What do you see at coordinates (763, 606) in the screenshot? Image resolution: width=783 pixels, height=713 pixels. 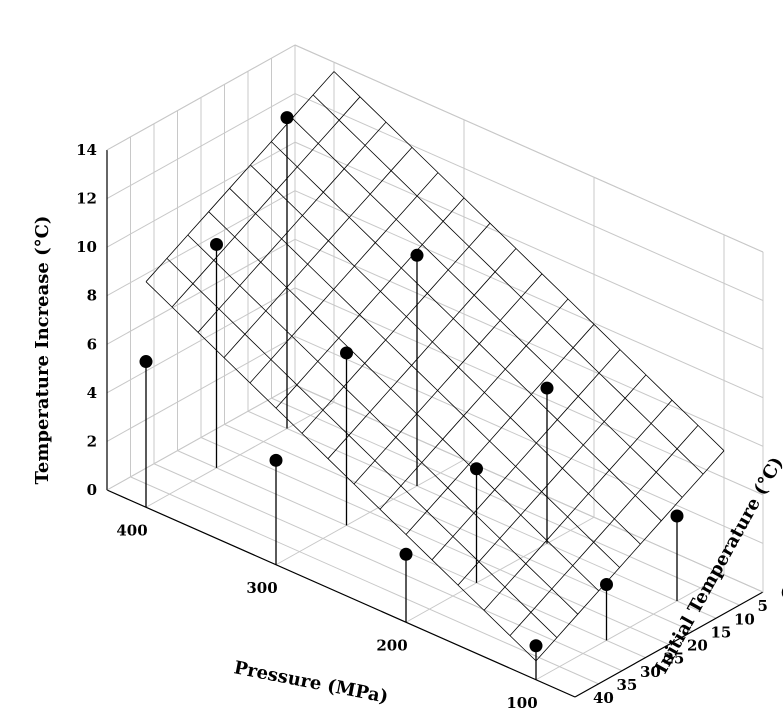 I see `y-tick-label: 5` at bounding box center [763, 606].